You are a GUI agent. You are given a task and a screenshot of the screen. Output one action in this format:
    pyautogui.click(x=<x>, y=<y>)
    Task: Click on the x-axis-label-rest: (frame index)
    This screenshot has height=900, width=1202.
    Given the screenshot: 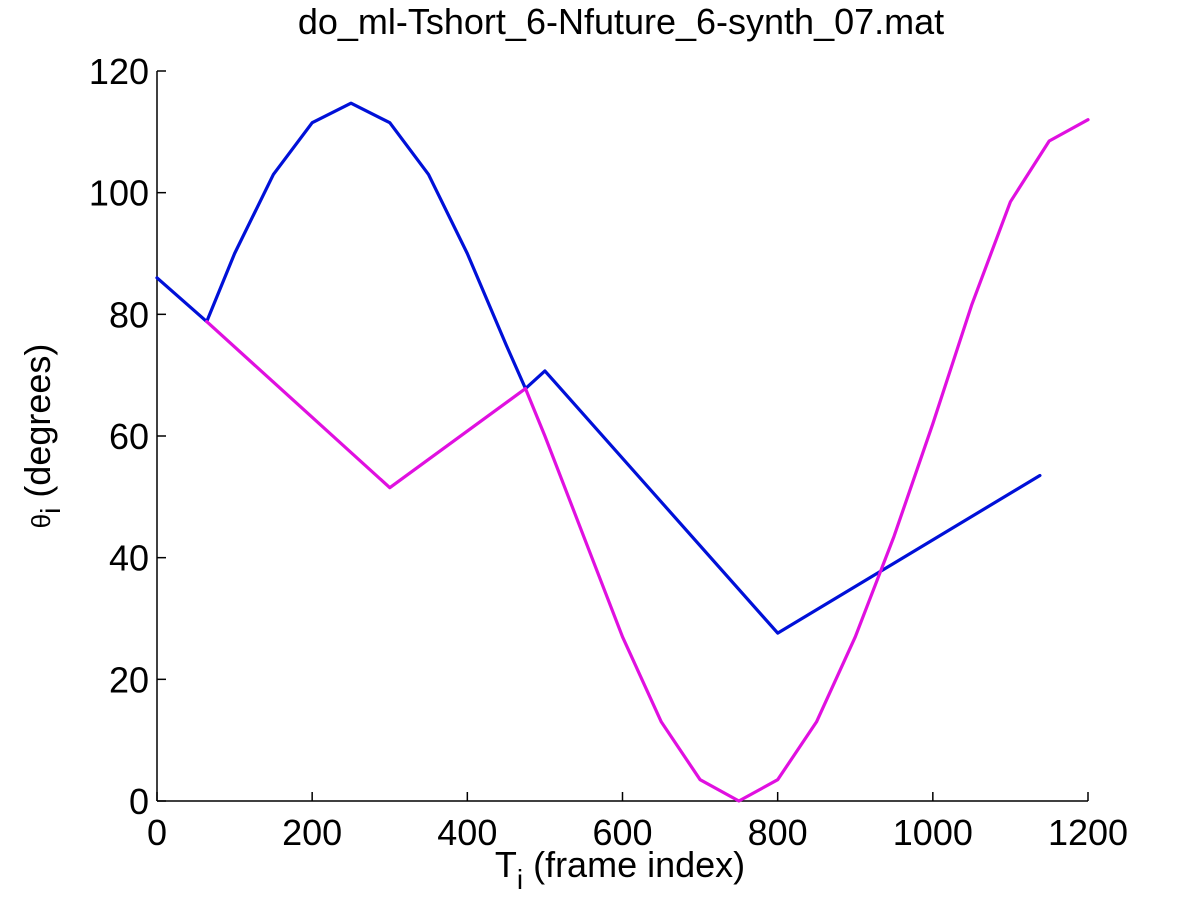 What is the action you would take?
    pyautogui.click(x=634, y=864)
    